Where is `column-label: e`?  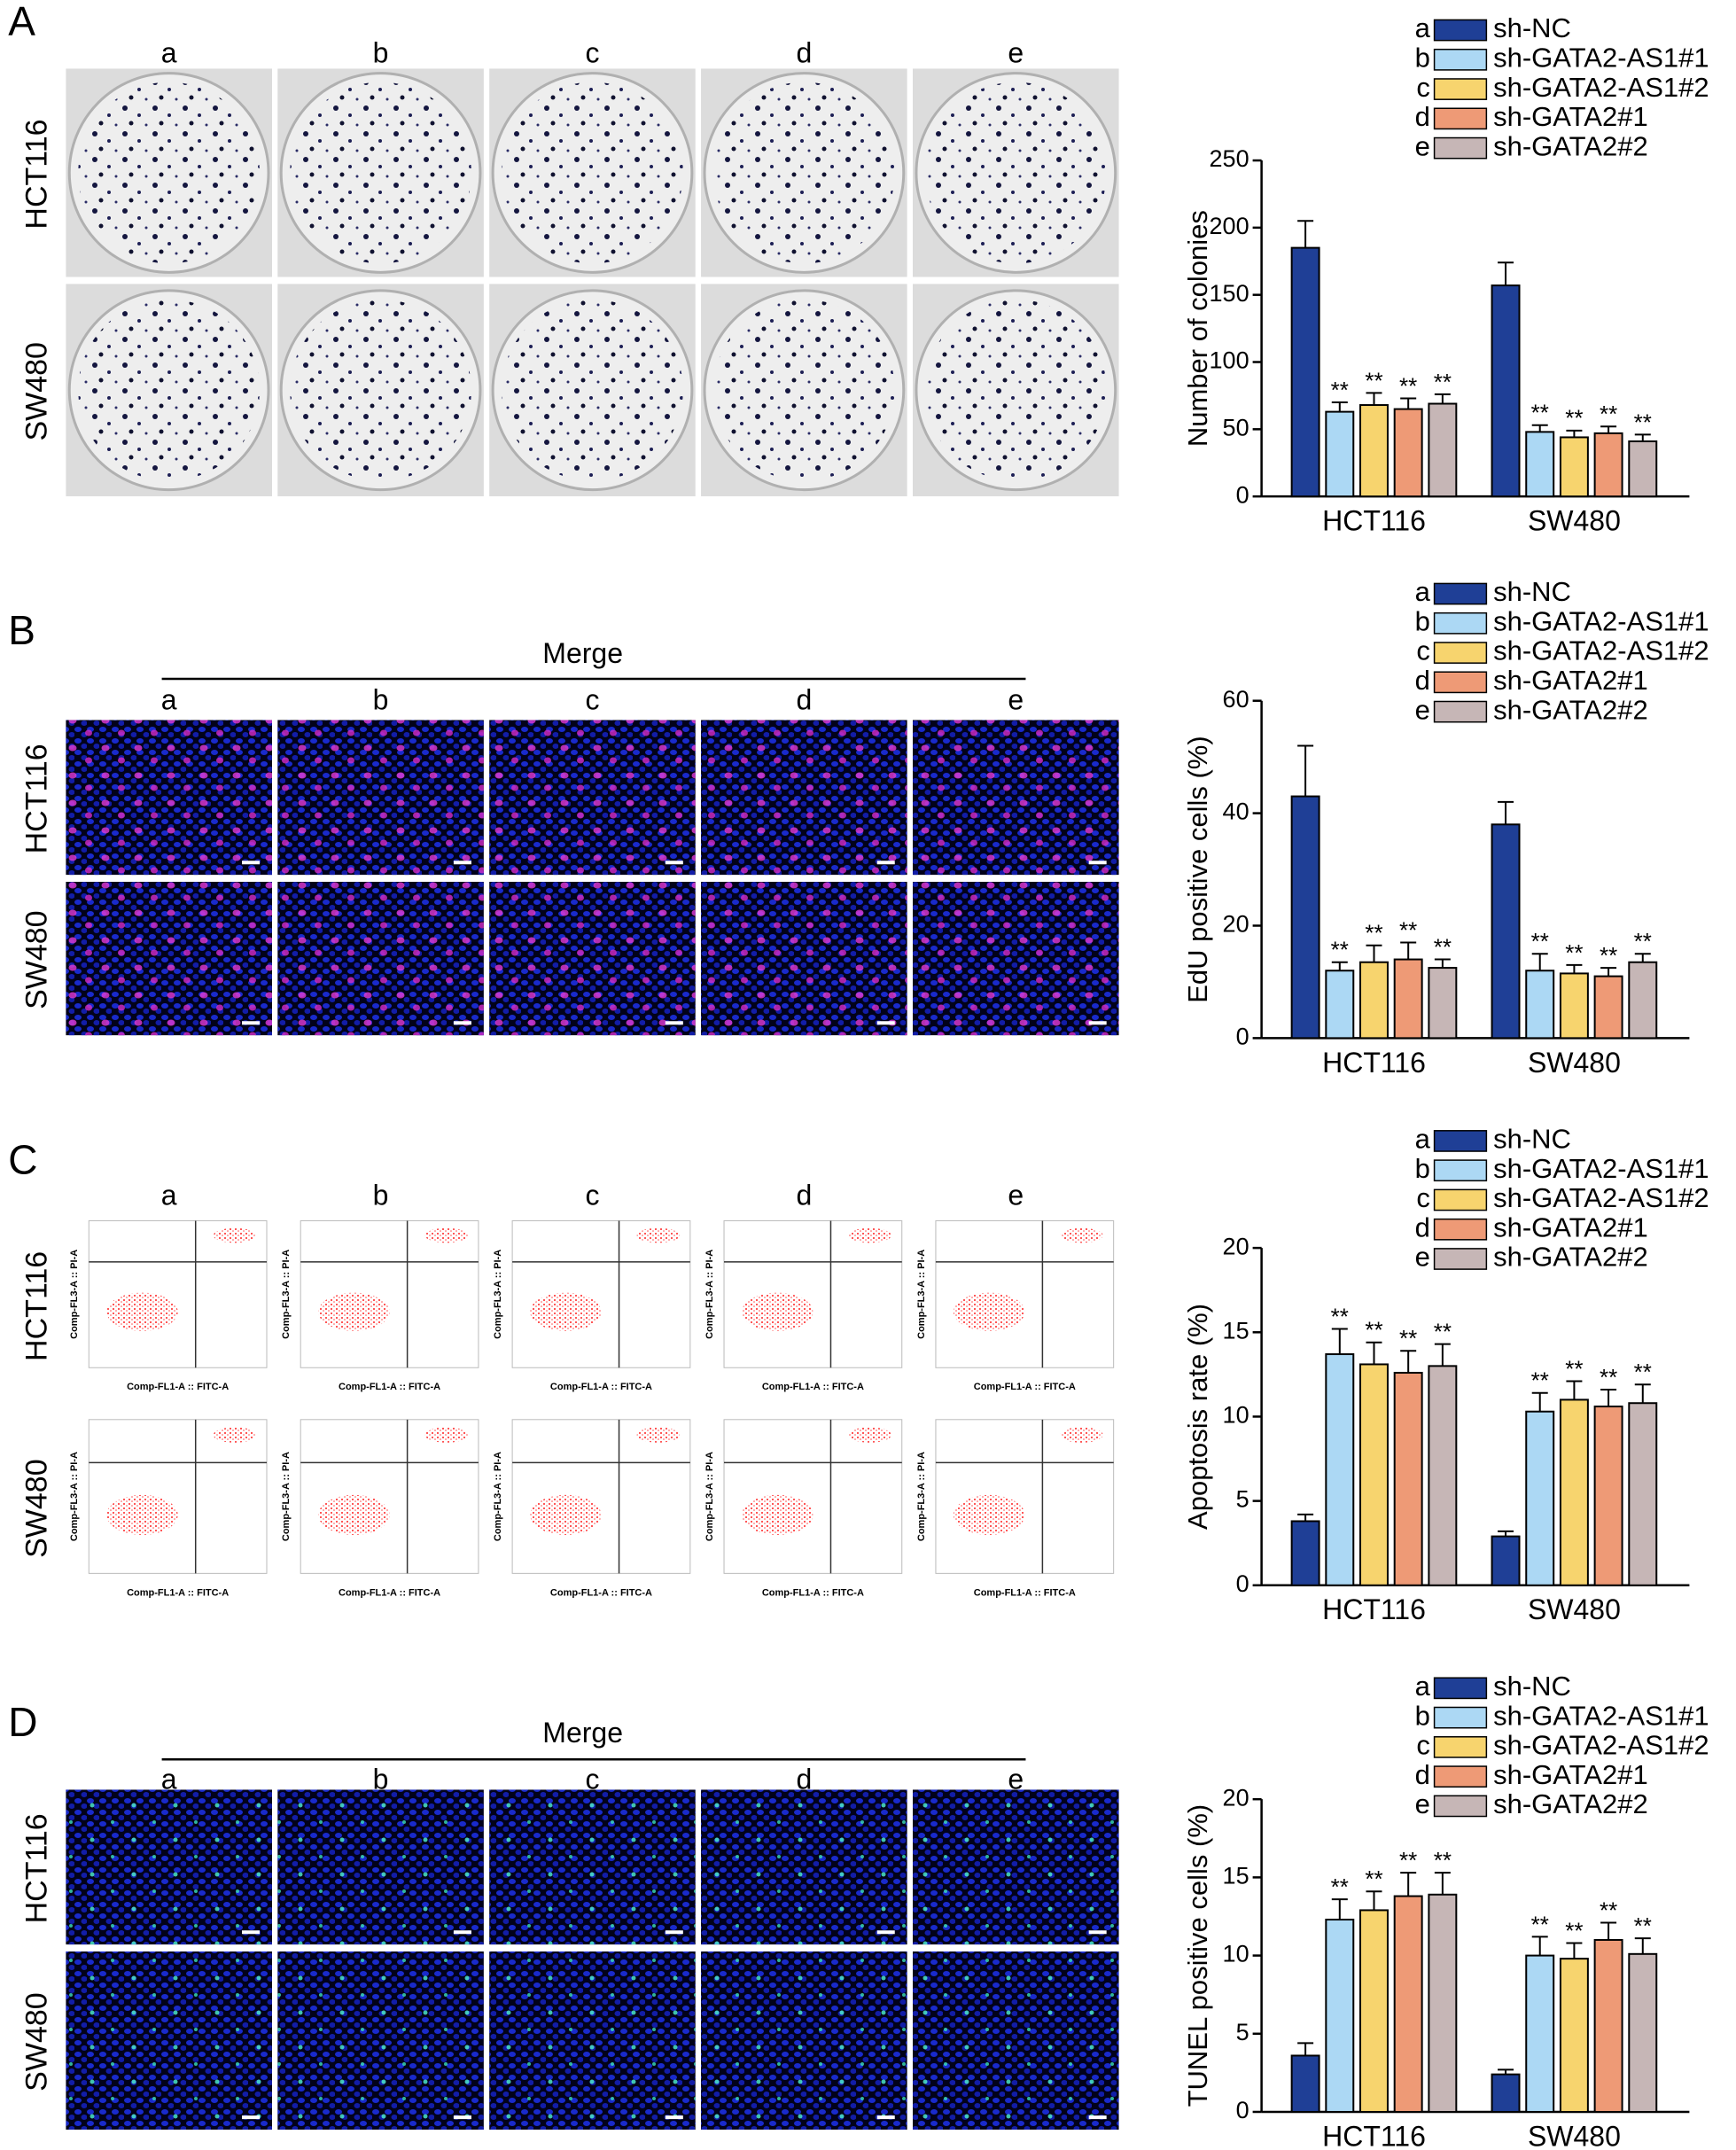
column-label: e is located at coordinates (1016, 700).